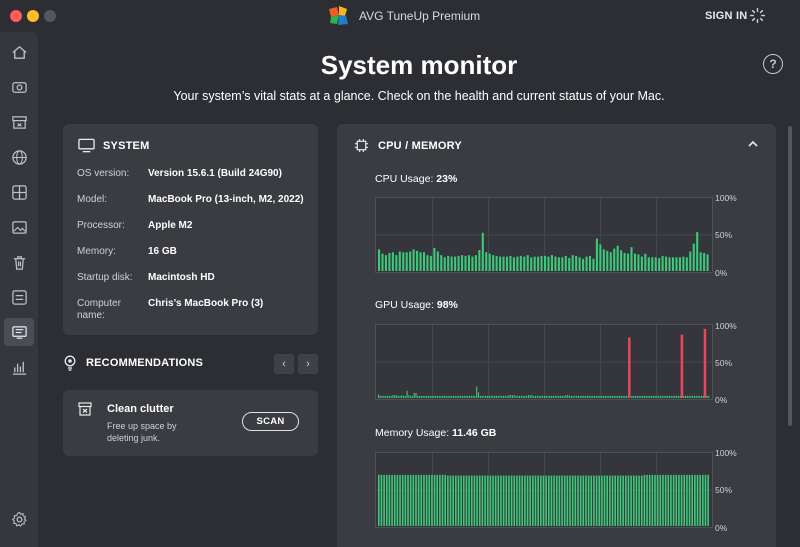 This screenshot has height=547, width=800. Describe the element at coordinates (544, 235) in the screenshot. I see `cpu-usage-chart` at that location.